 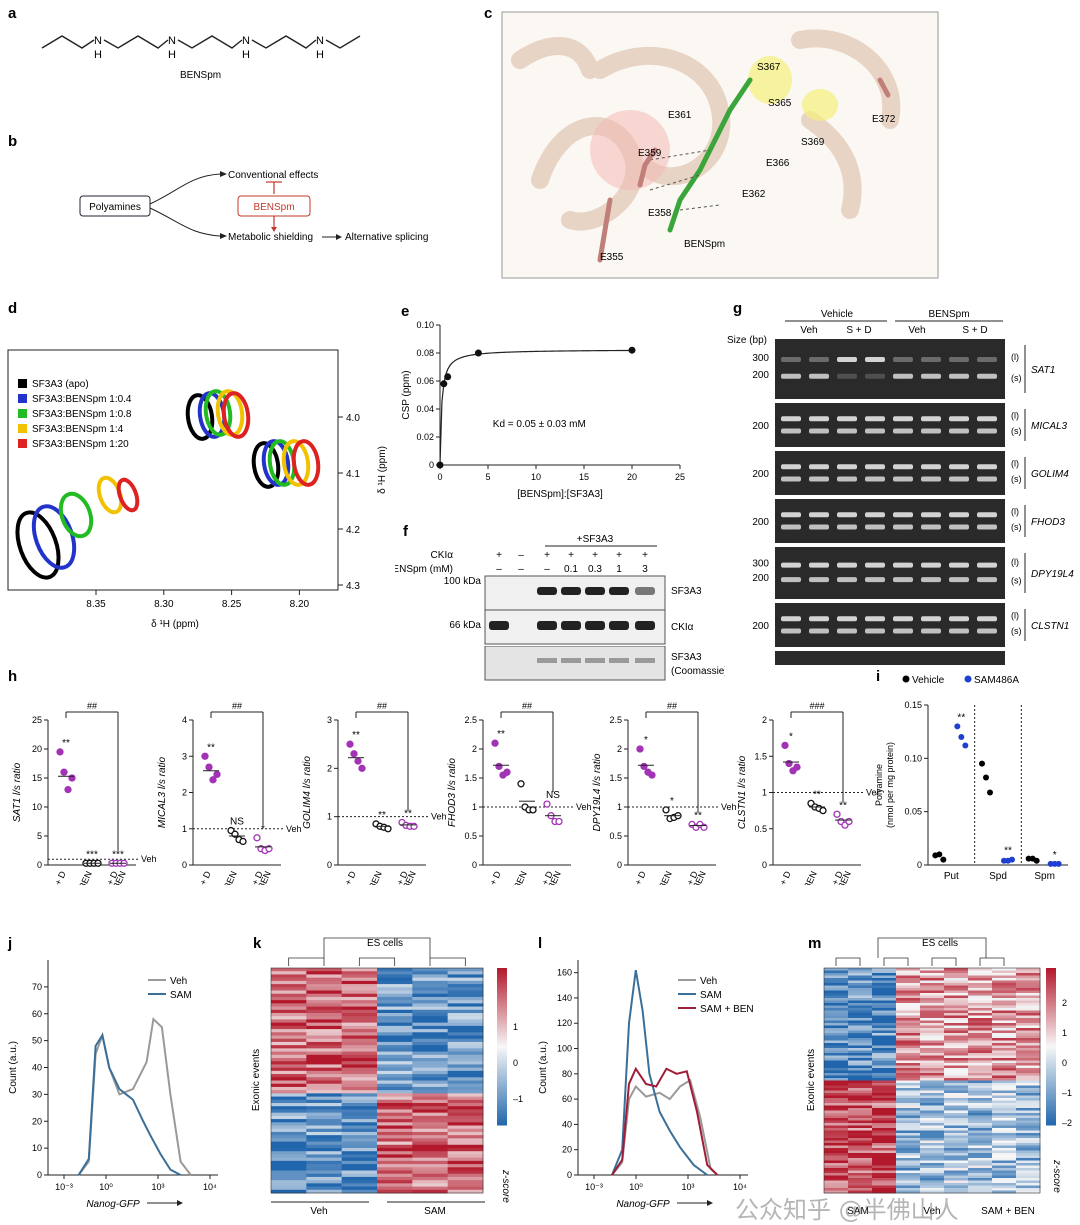 What do you see at coordinates (273, 175) in the screenshot?
I see `conventional-effects: Conventional effects` at bounding box center [273, 175].